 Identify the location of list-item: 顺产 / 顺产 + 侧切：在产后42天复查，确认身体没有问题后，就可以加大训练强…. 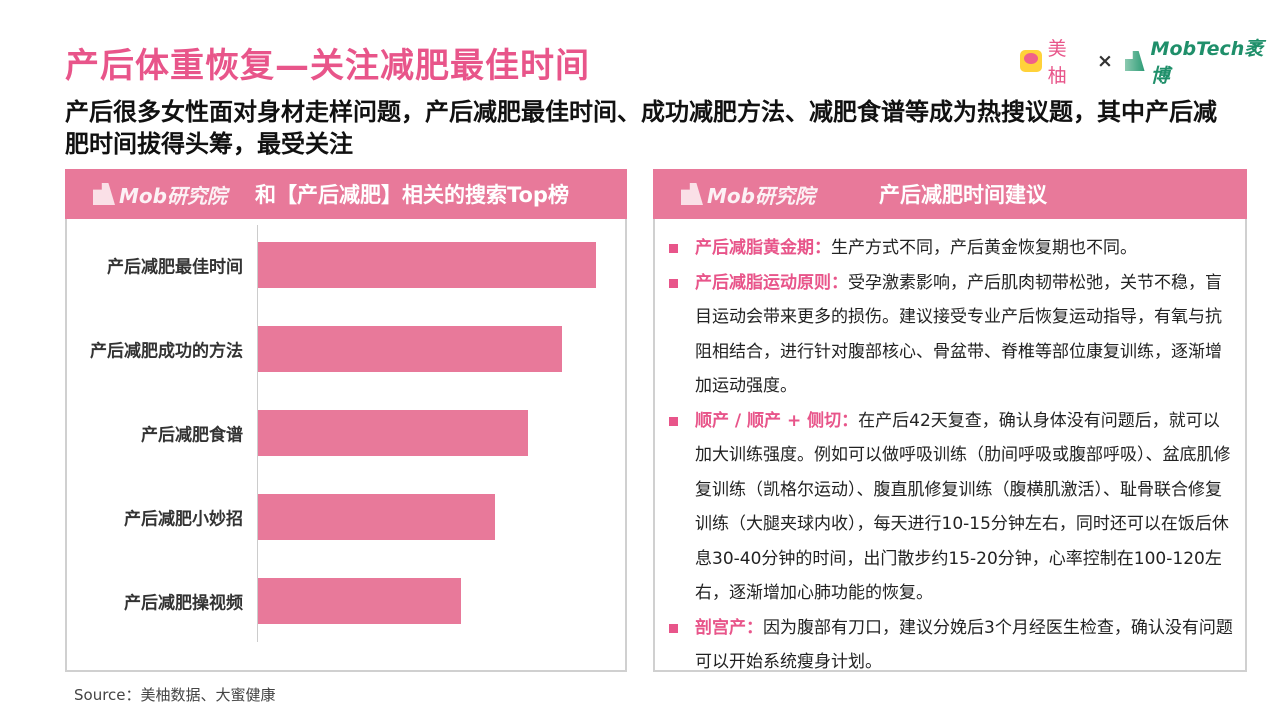
(949, 507).